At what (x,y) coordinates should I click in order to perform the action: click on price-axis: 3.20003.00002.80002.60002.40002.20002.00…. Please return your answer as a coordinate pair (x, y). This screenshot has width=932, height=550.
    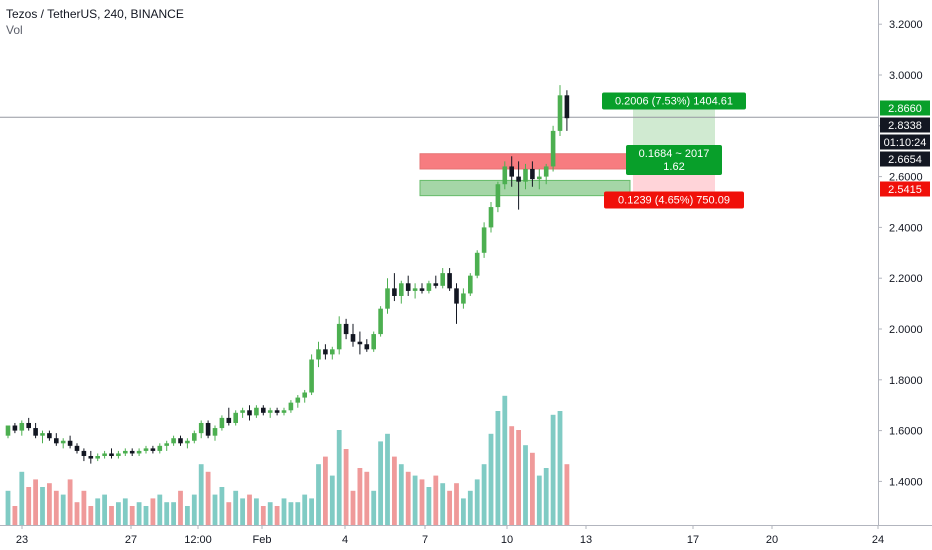
    Looking at the image, I should click on (900, 253).